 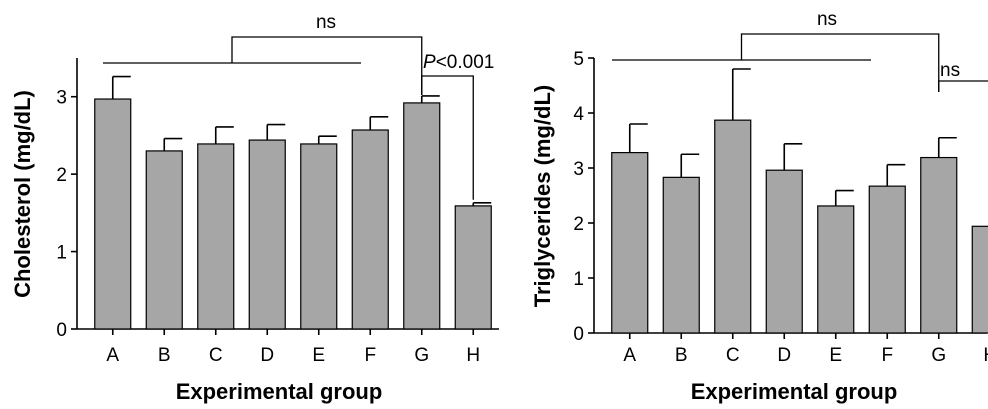 What do you see at coordinates (578, 114) in the screenshot?
I see `y-tick-label: 4` at bounding box center [578, 114].